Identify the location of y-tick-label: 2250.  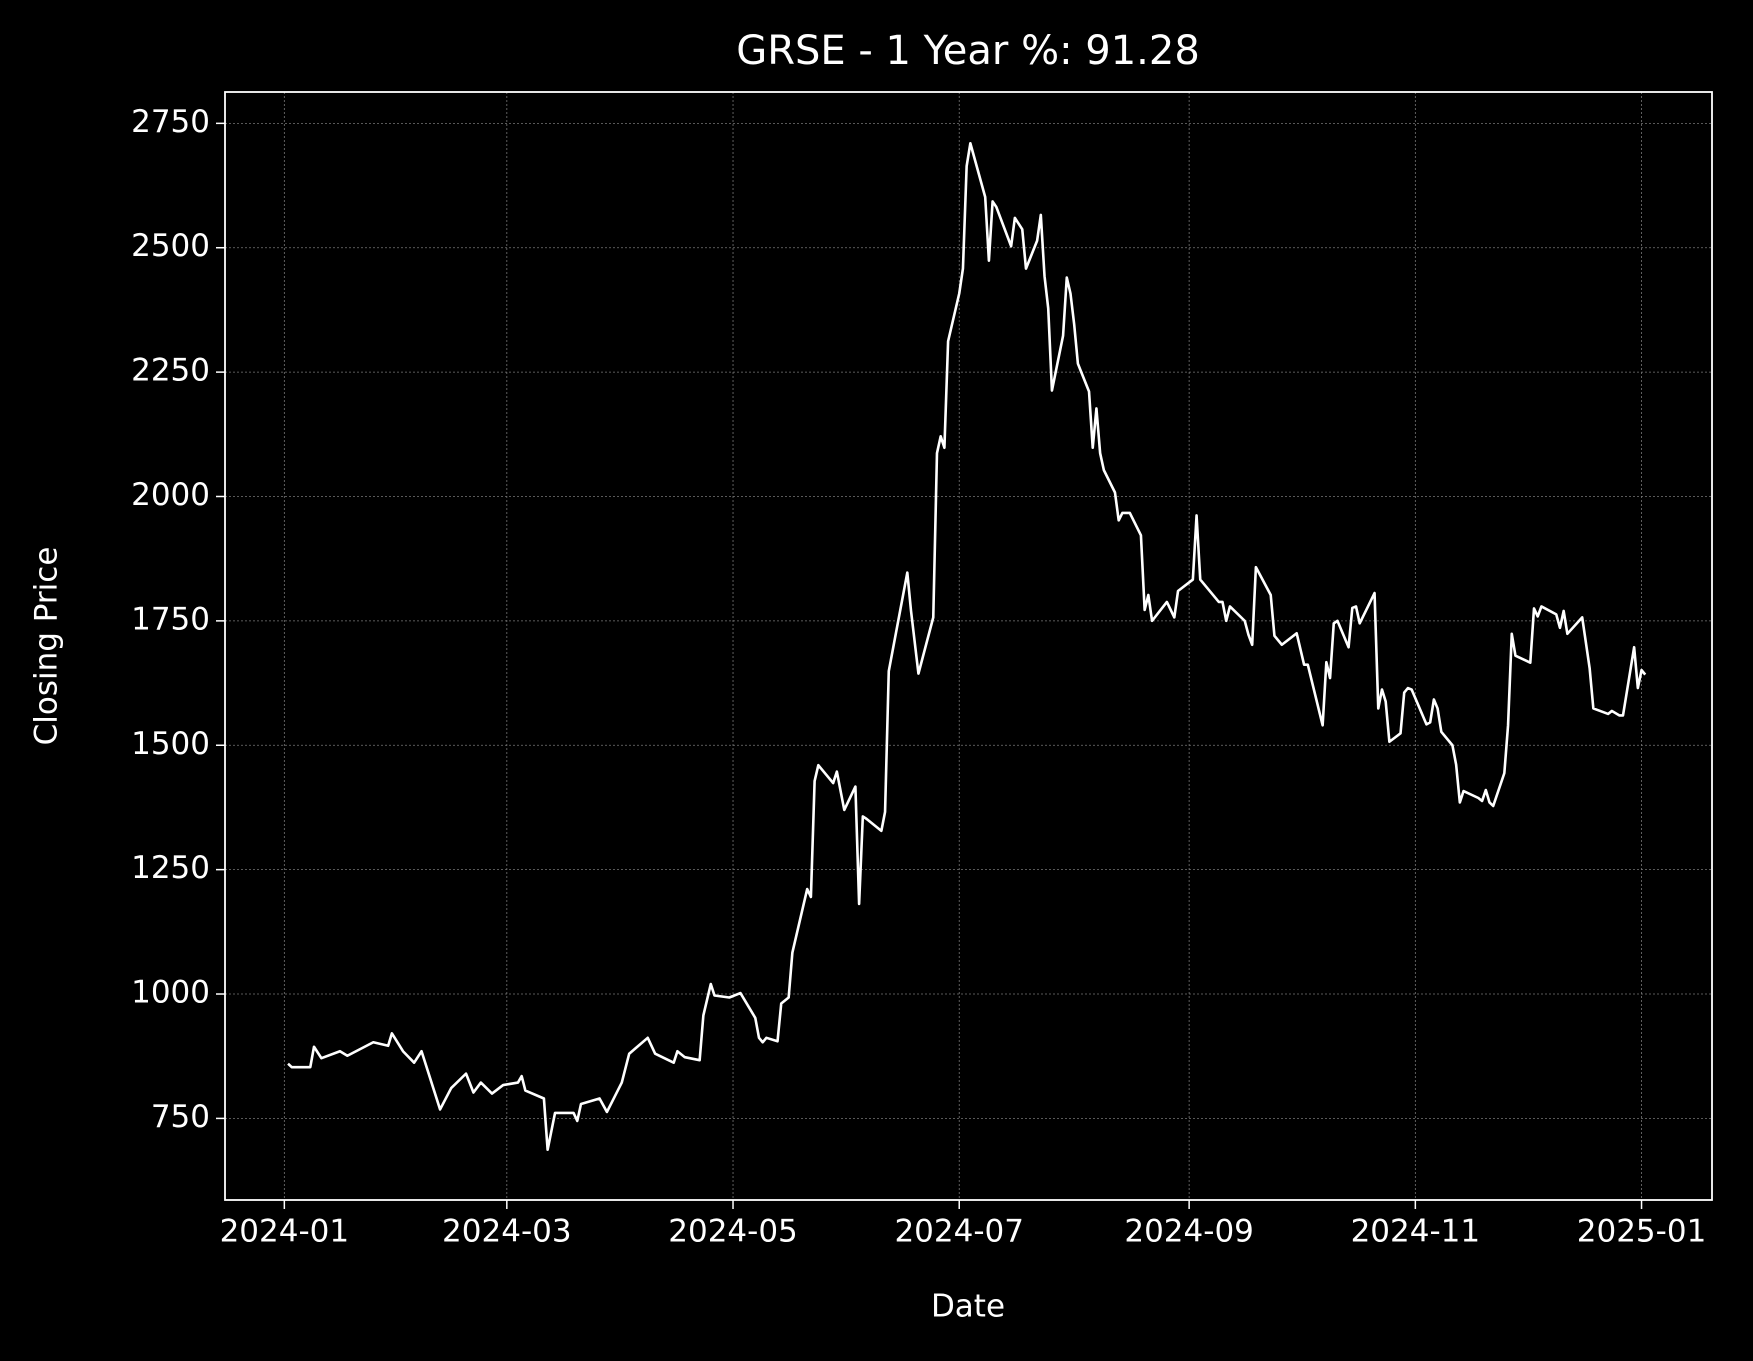
(170, 371).